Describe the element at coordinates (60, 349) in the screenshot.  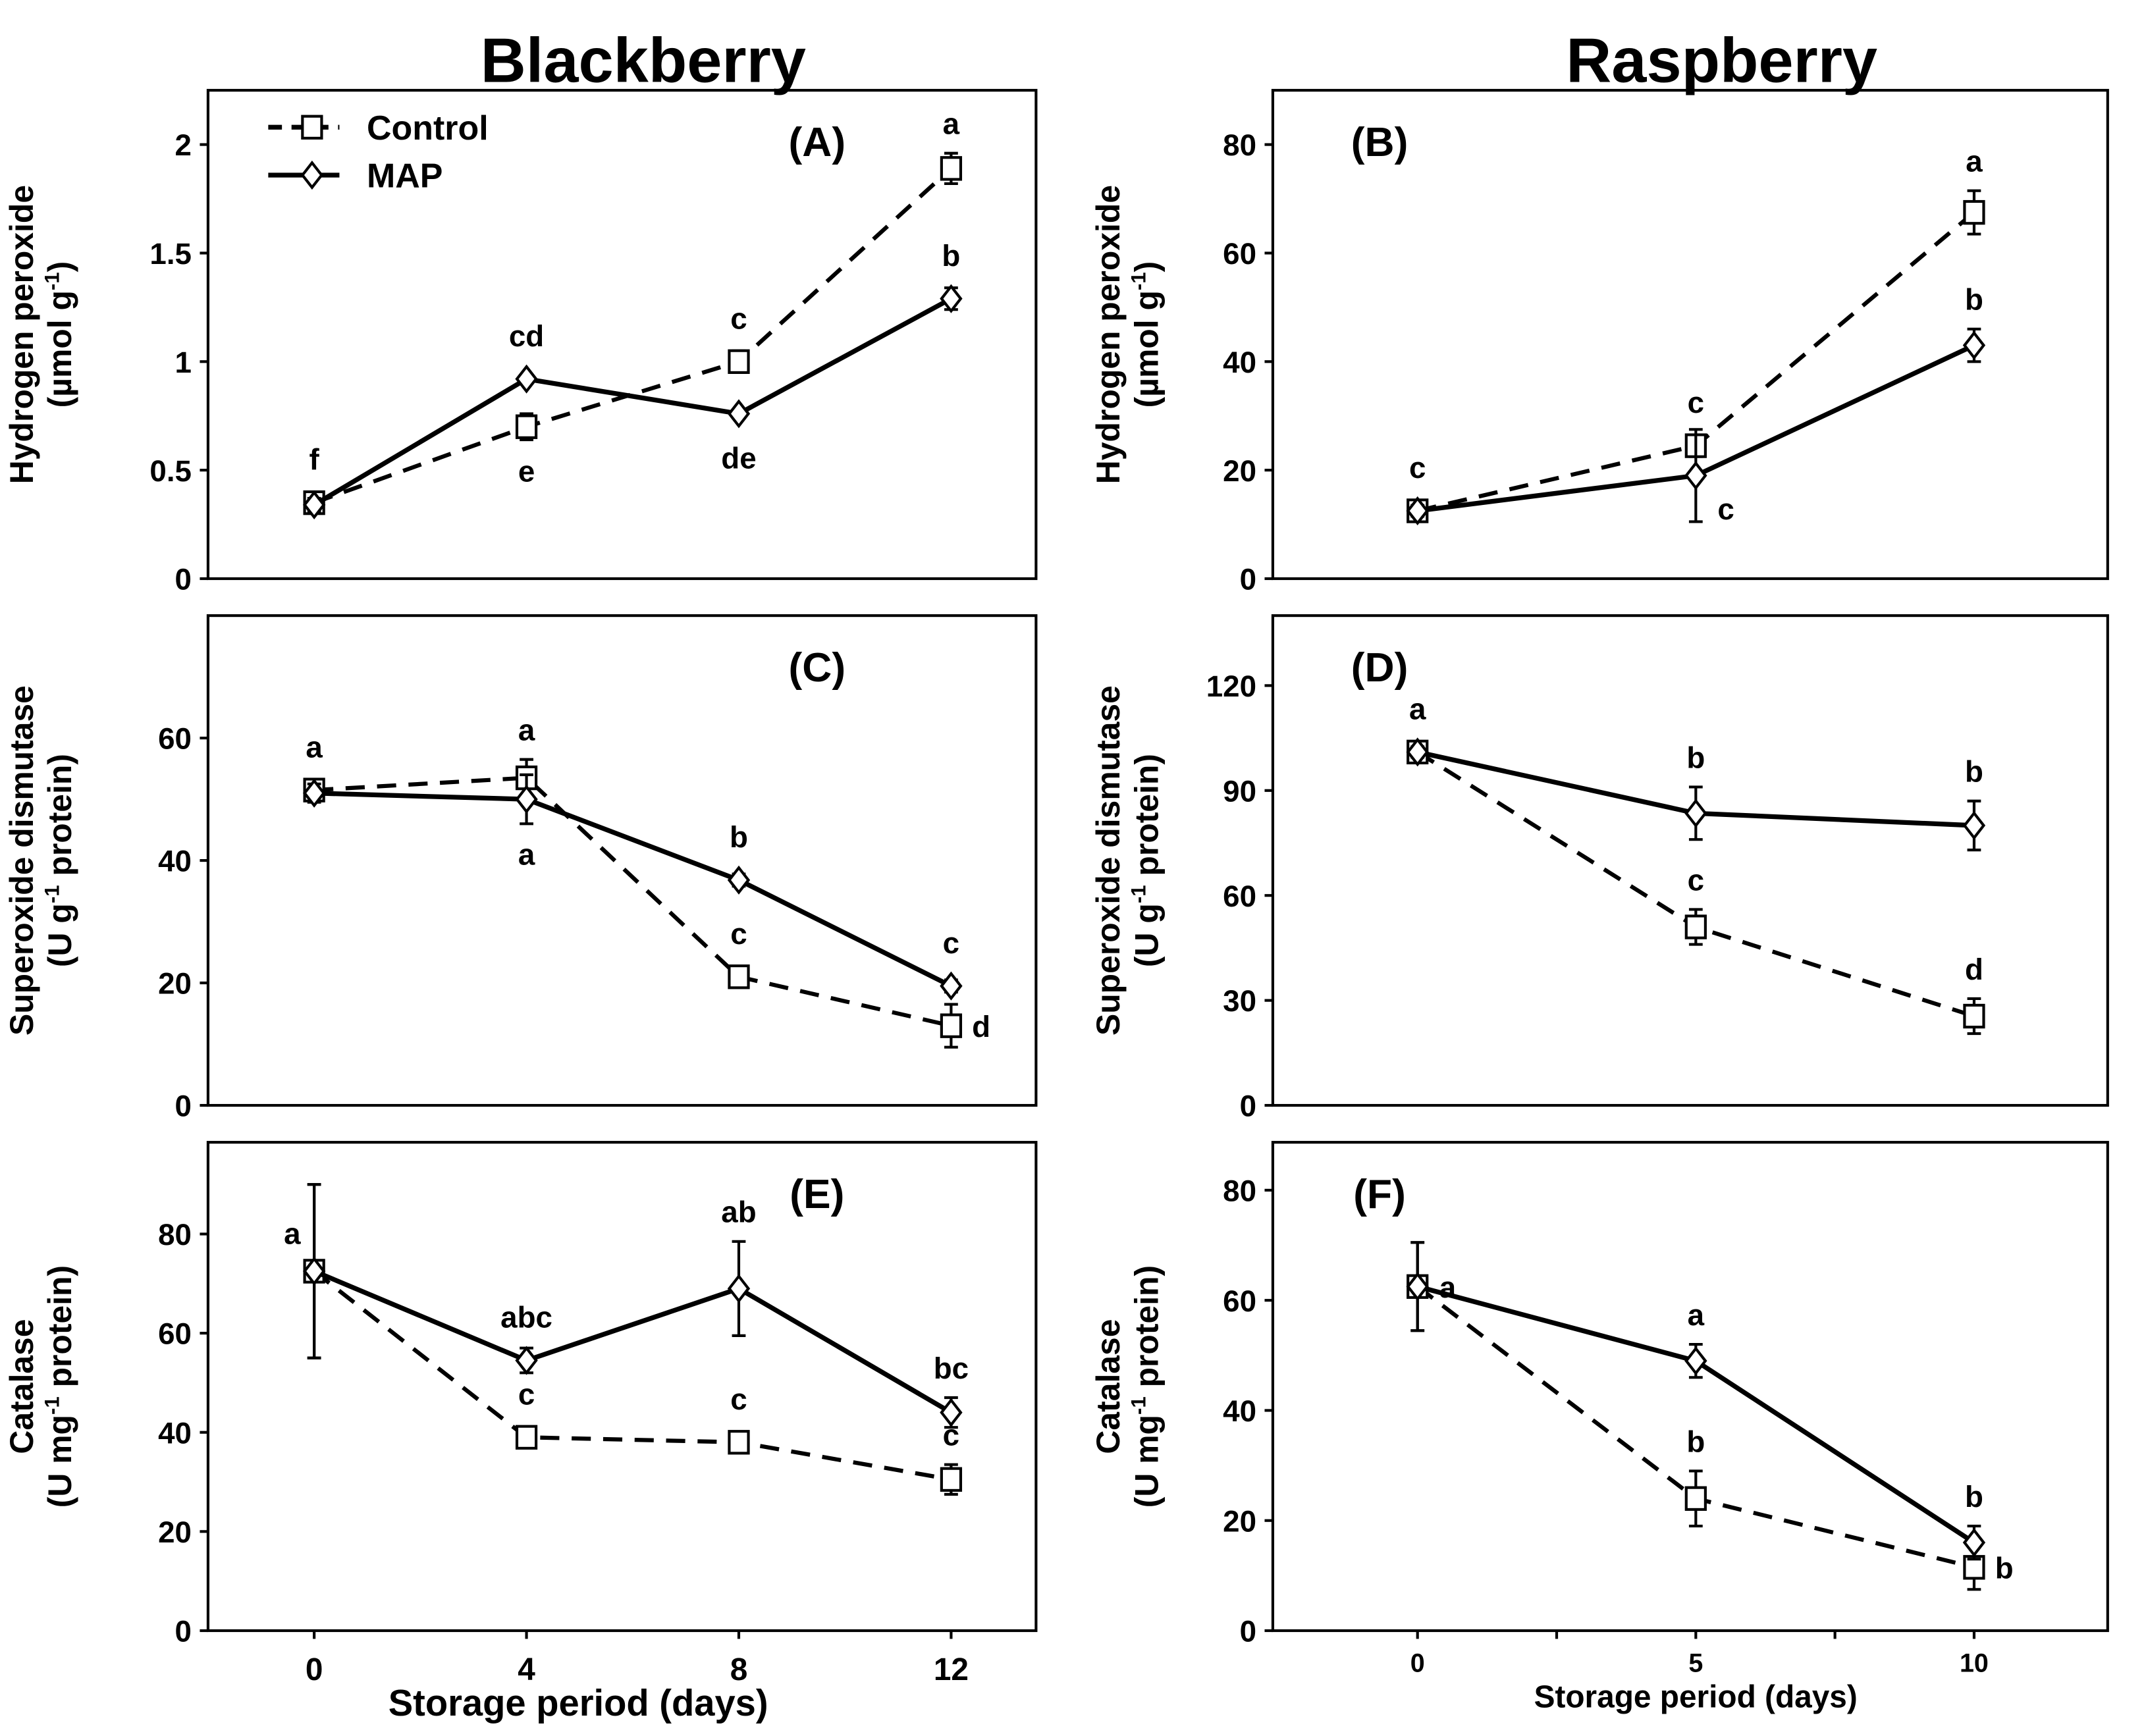
I see `y-axis-label-line2: (µmol g` at that location.